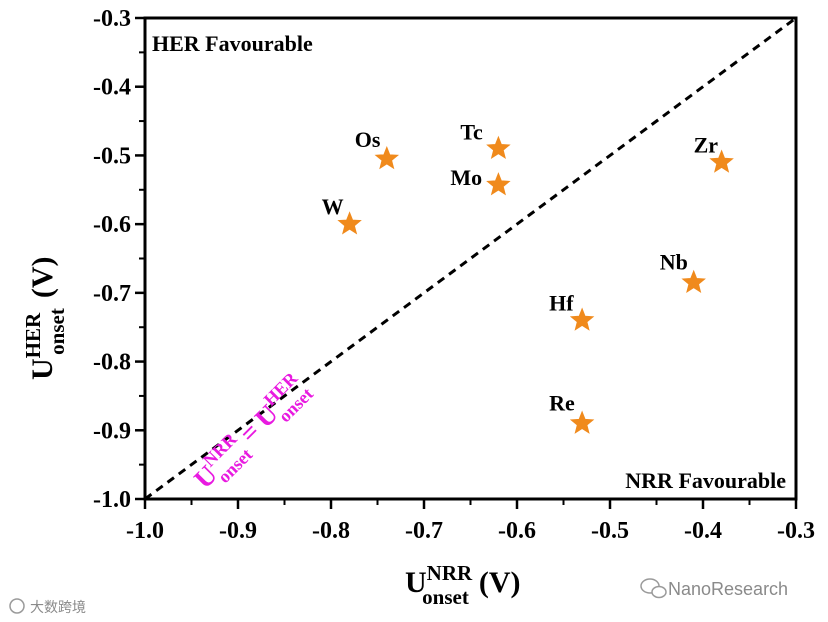 The width and height of the screenshot is (828, 622). I want to click on x-tick-label: -0.9, so click(238, 531).